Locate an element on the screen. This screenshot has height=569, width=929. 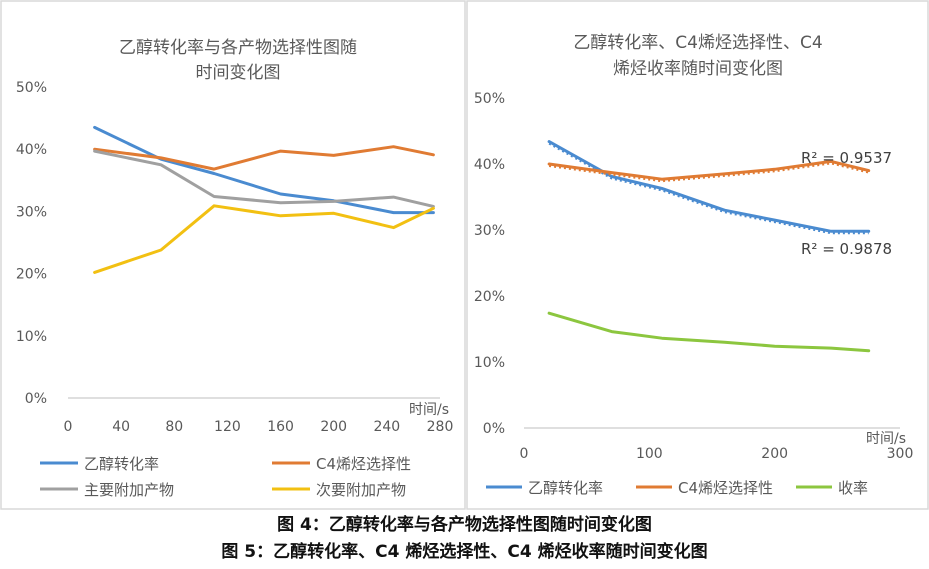
left-x-axis-title: 时间/s is located at coordinates (429, 410).